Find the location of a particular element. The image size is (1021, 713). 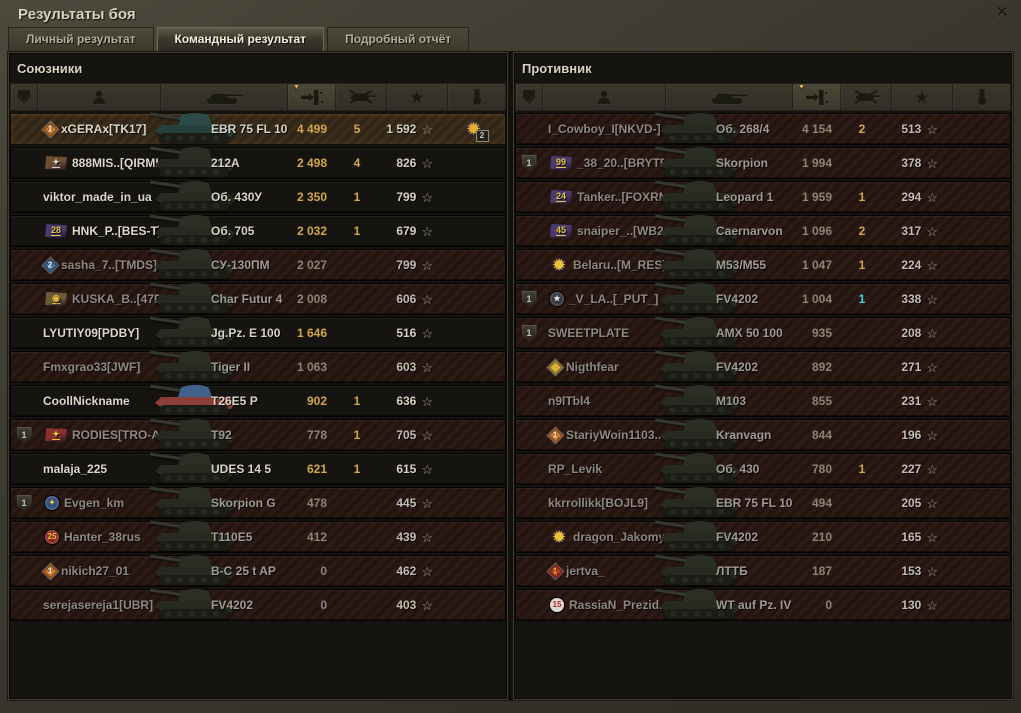

table-row: viktor_made_in_ua Об. 430У 2 350 1 is located at coordinates (258, 196).